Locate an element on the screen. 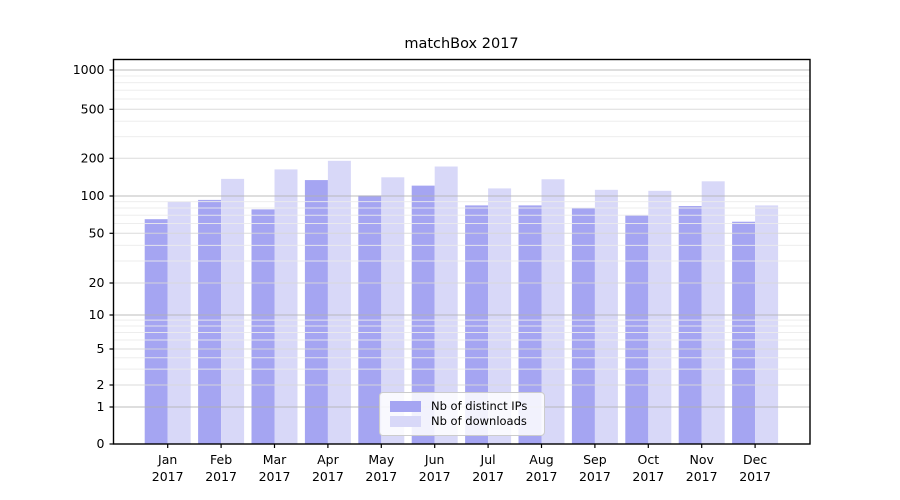 Image resolution: width=900 pixels, height=500 pixels. y-tick-label: 1000 is located at coordinates (89, 69).